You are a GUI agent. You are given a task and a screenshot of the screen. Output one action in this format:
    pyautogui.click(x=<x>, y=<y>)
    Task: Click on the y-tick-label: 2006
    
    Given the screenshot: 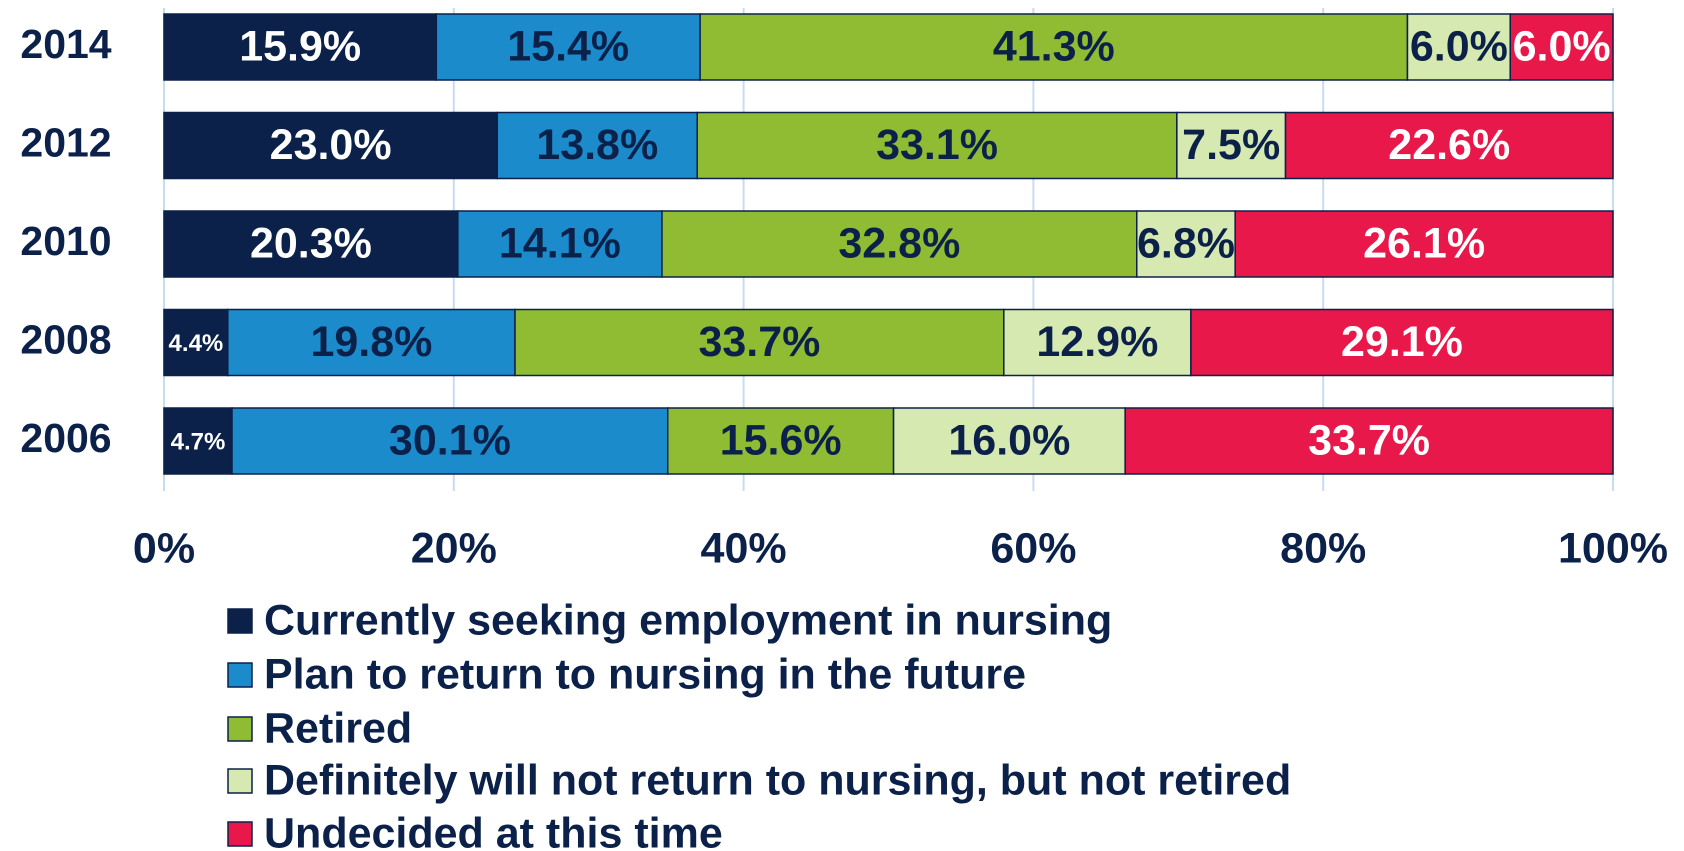 What is the action you would take?
    pyautogui.click(x=65, y=438)
    